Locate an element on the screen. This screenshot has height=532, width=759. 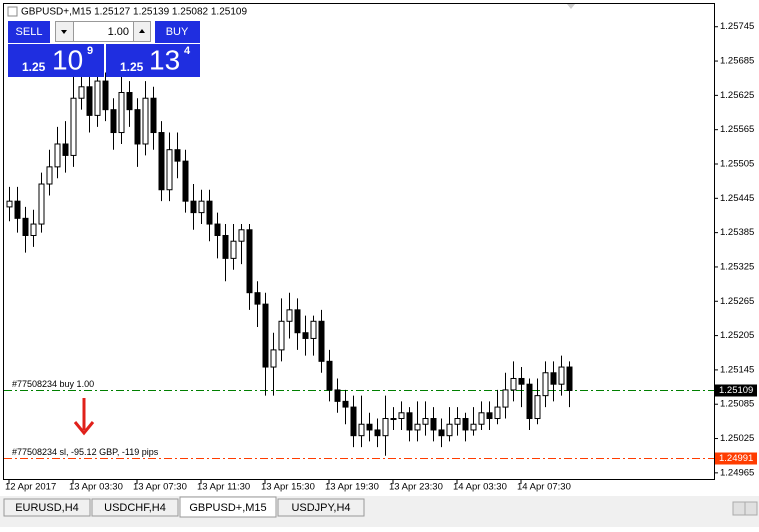
x-tick-label: 13 Apr 23:30 is located at coordinates (416, 487).